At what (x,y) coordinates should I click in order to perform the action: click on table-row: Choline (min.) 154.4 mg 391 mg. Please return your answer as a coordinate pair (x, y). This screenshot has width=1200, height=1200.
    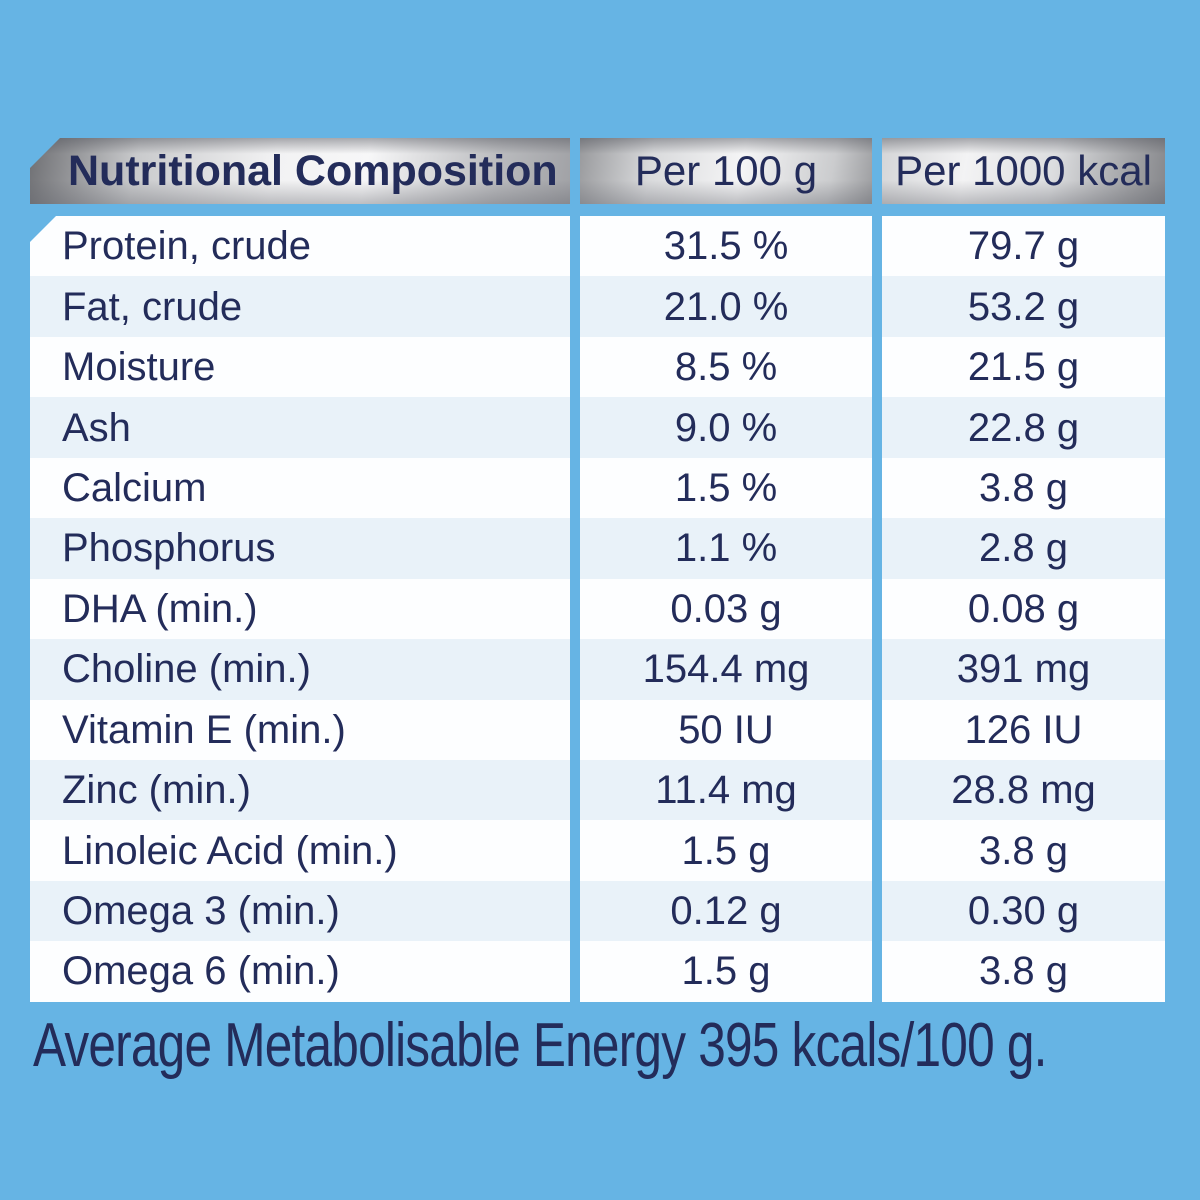
    Looking at the image, I should click on (597, 669).